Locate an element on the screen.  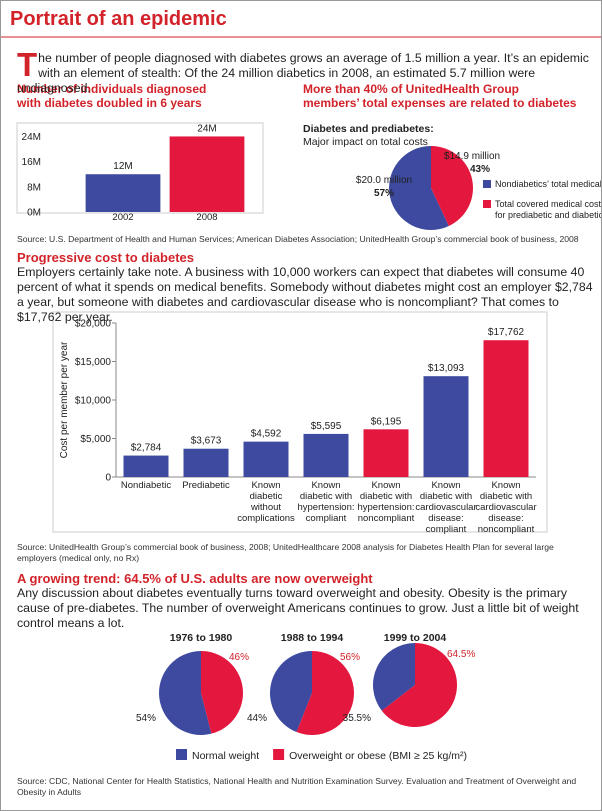
subtitle: Diabetes and prediabetes: is located at coordinates (368, 129).